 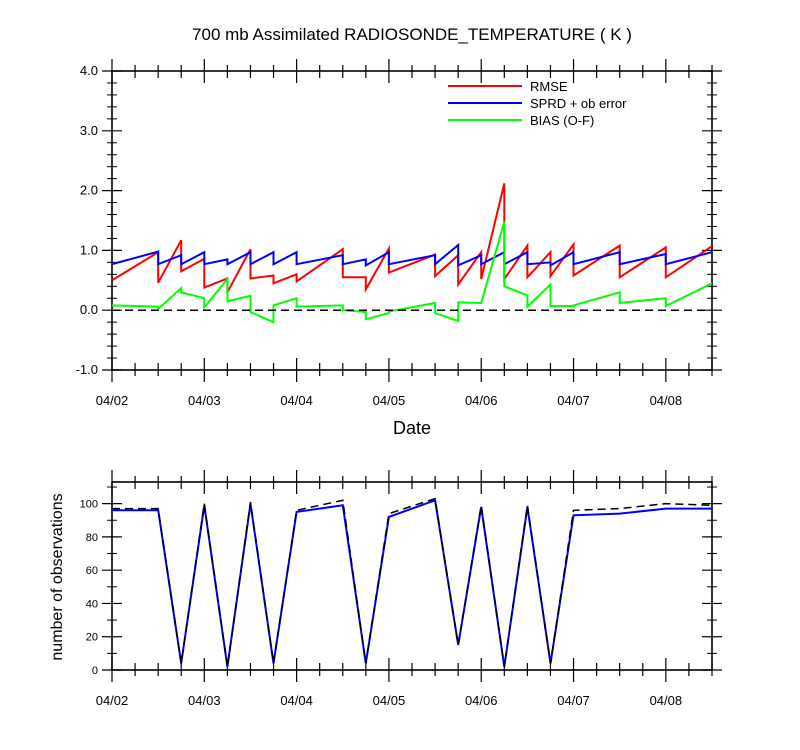 I want to click on p1-ytick-label: -1.0, so click(x=87, y=369).